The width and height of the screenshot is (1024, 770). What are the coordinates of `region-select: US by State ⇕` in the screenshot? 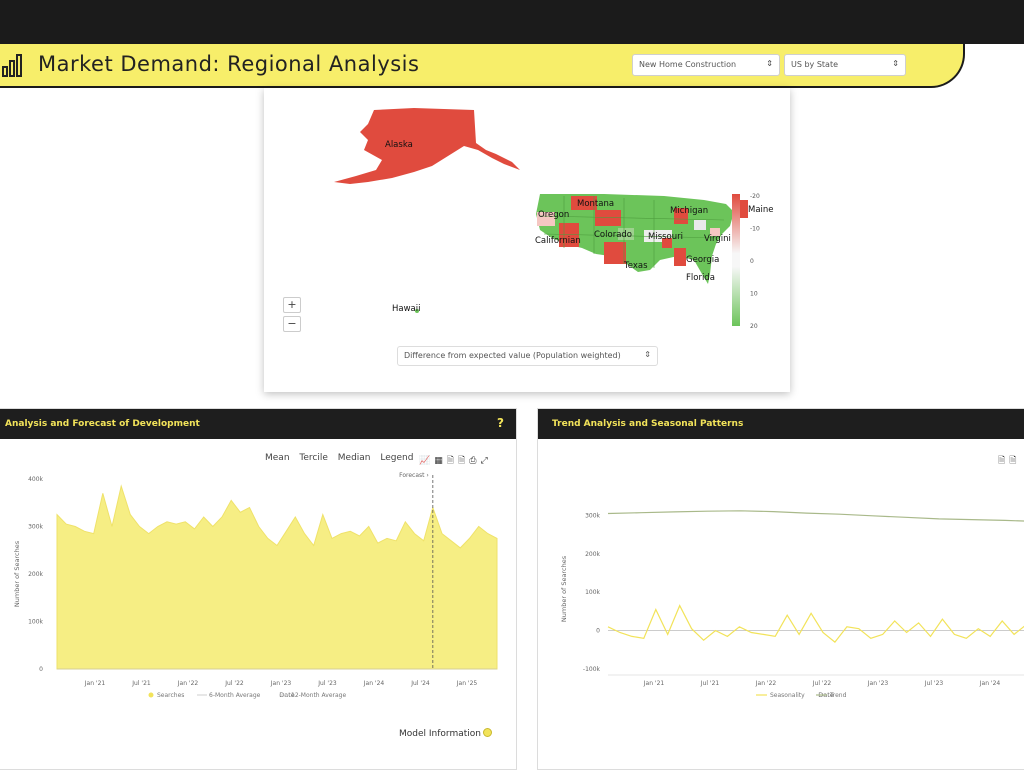 It's located at (845, 65).